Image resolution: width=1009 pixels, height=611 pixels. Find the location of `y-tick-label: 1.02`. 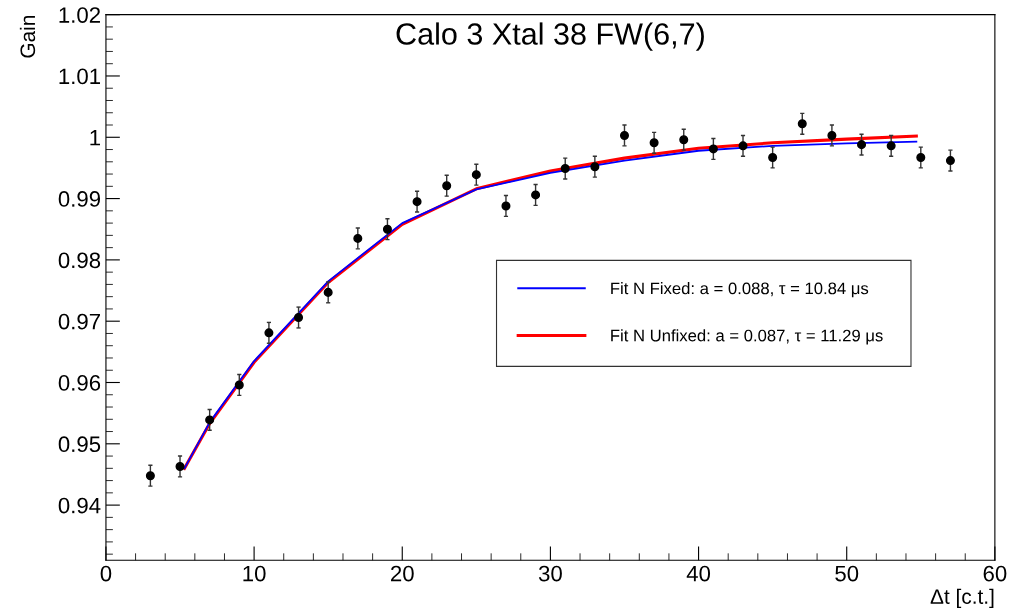

y-tick-label: 1.02 is located at coordinates (79, 15).